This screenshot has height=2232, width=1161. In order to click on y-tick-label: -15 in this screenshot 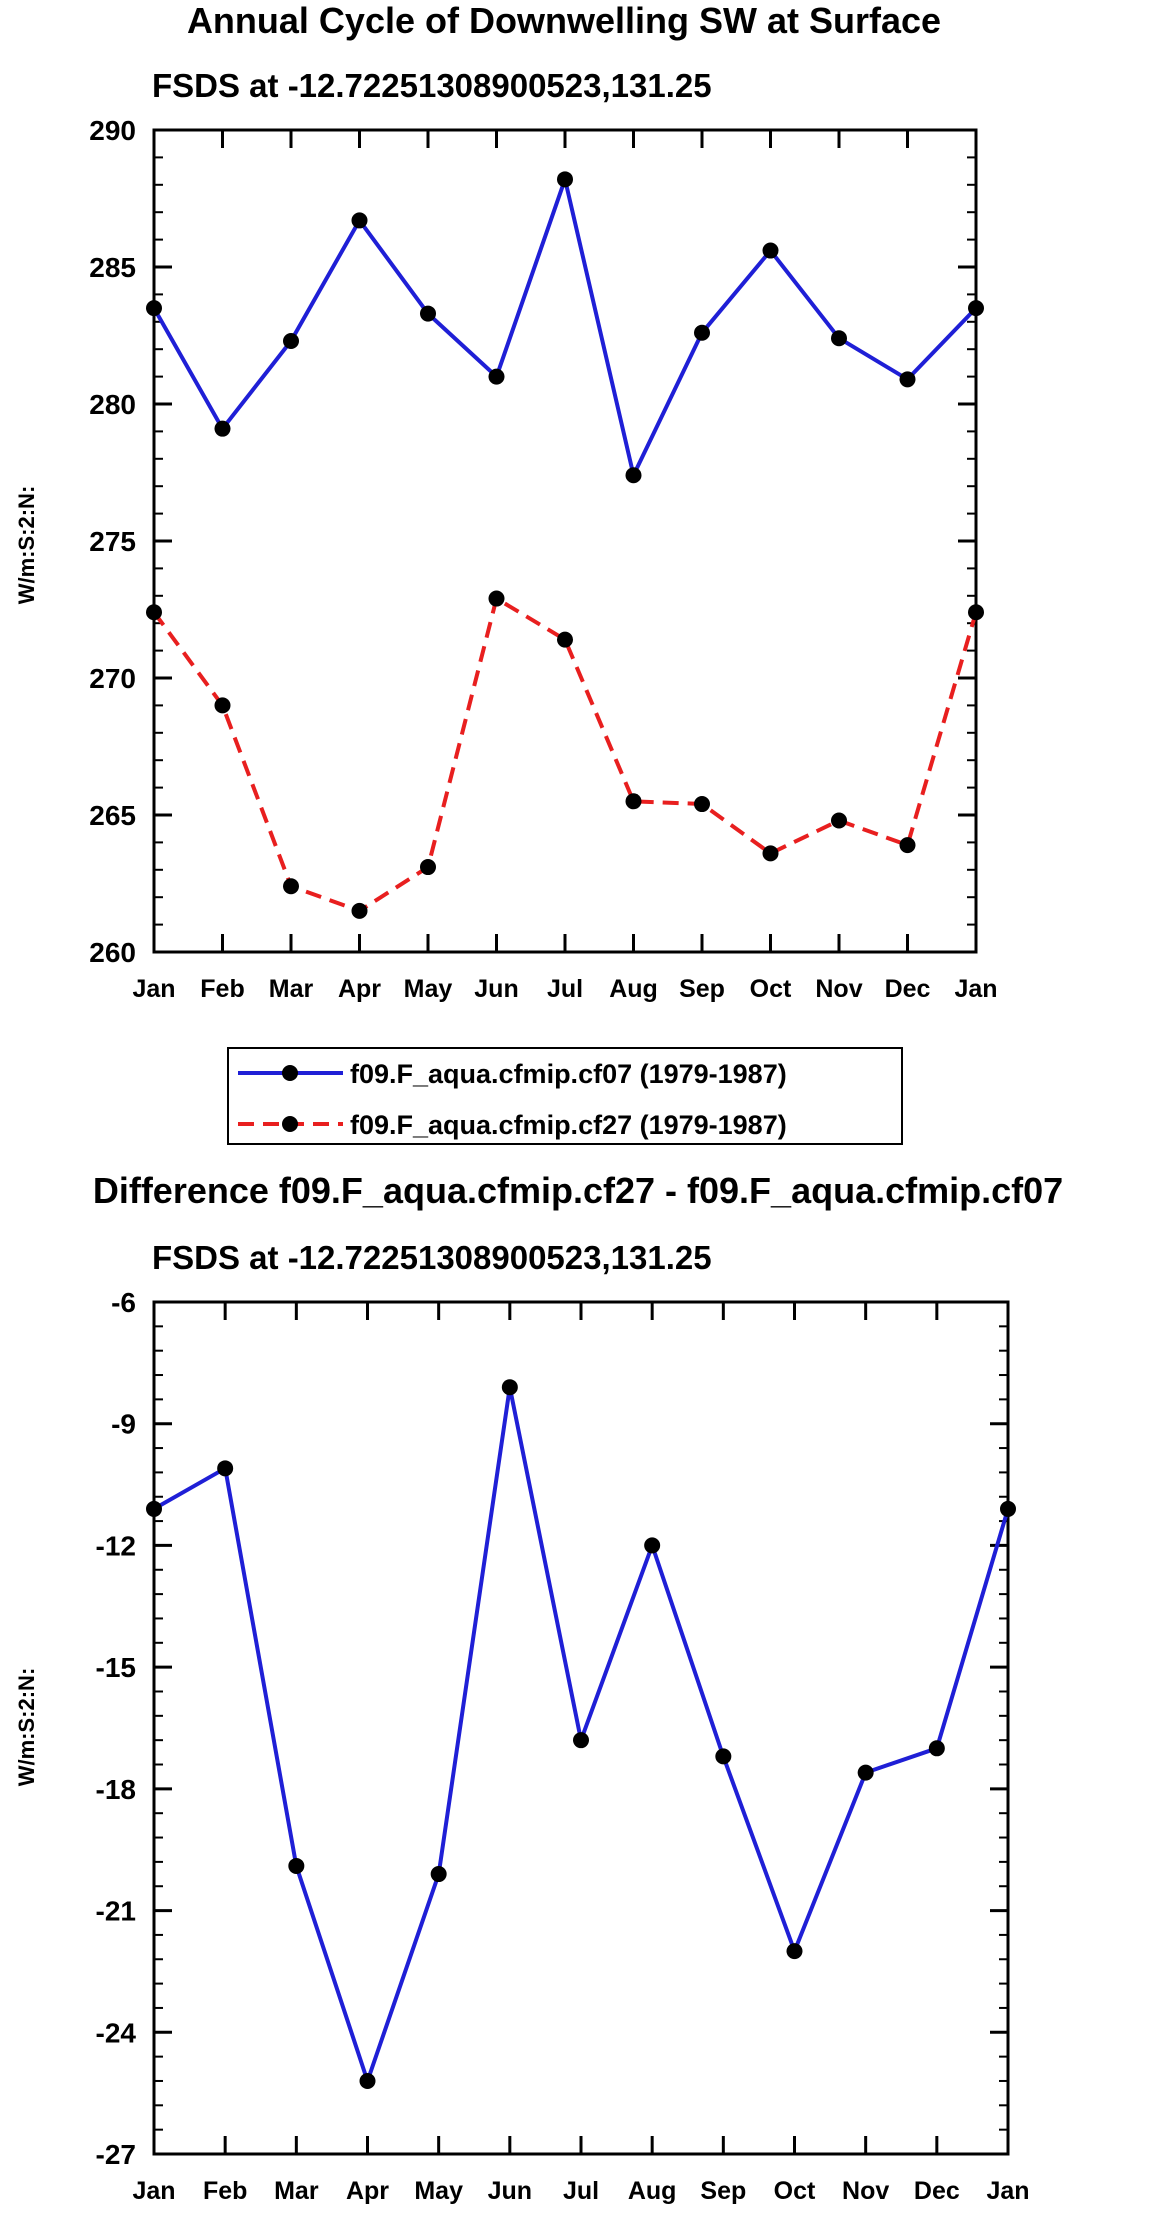, I will do `click(116, 1667)`.